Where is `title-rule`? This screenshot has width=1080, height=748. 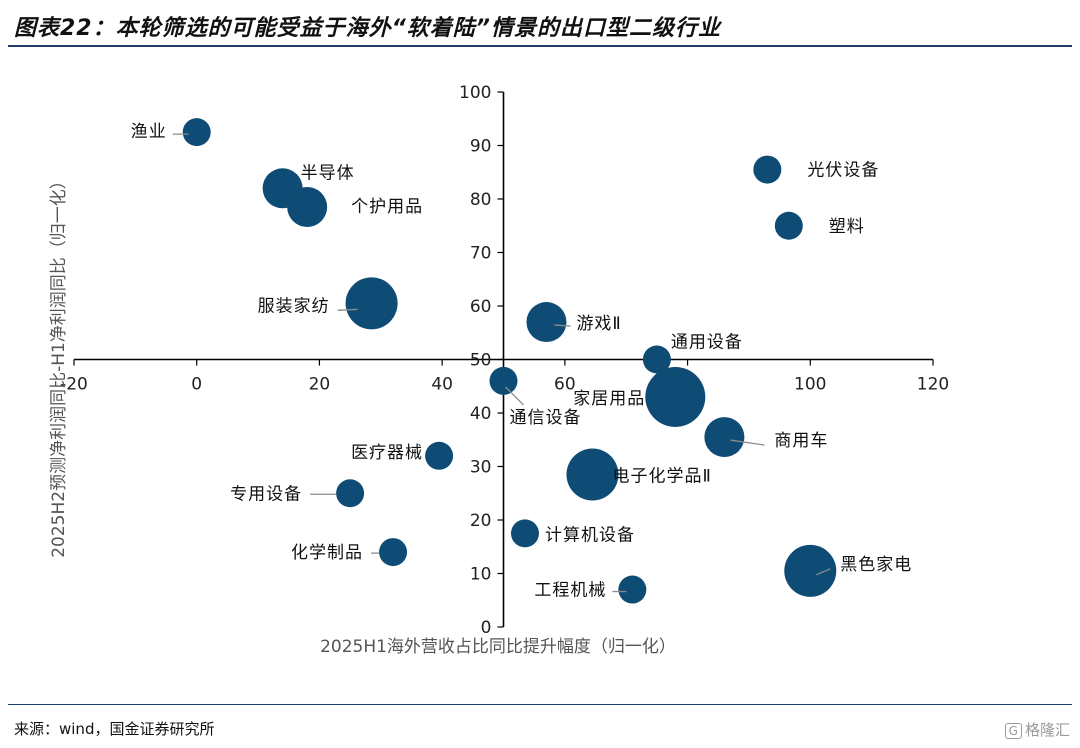
title-rule is located at coordinates (540, 46).